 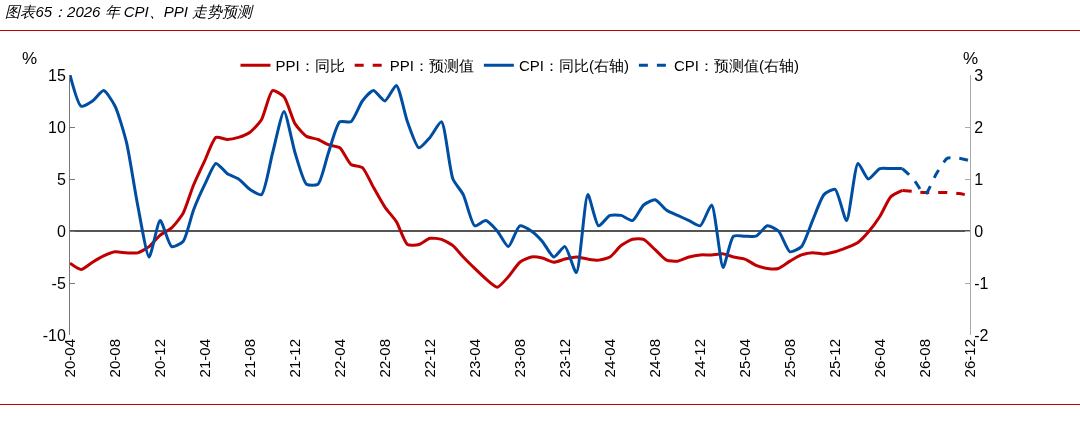 What do you see at coordinates (879, 358) in the screenshot?
I see `x-tick-label: 26-04` at bounding box center [879, 358].